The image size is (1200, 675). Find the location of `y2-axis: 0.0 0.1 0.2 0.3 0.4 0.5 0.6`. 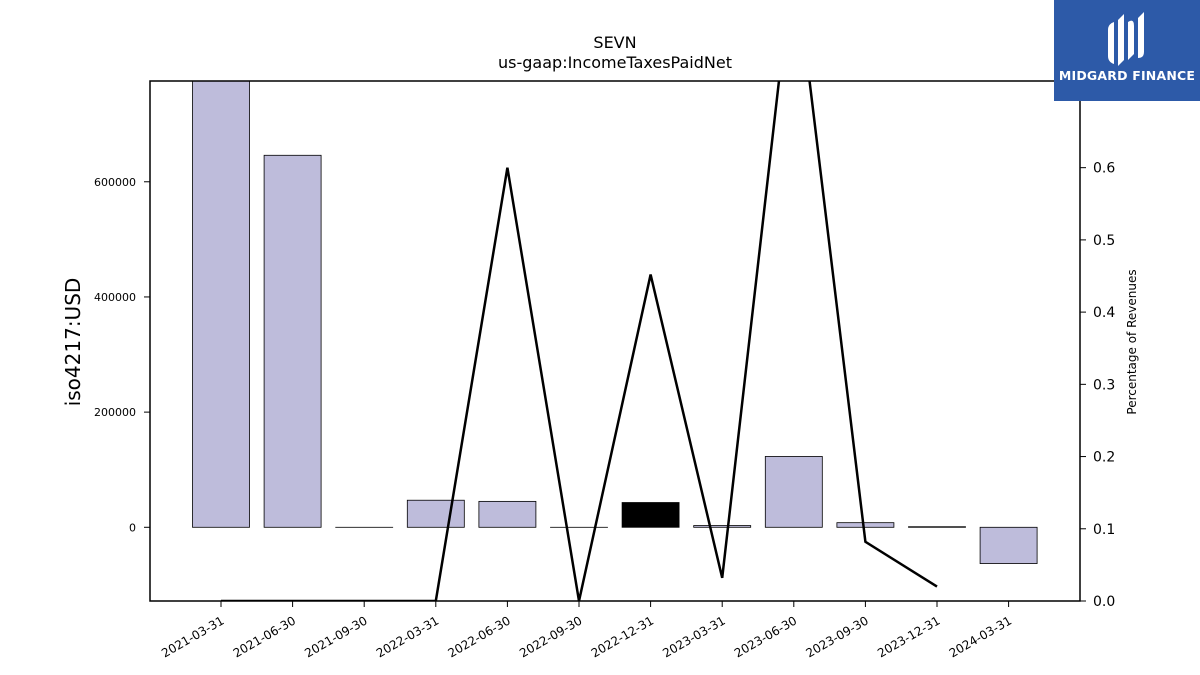

y2-axis: 0.0 0.1 0.2 0.3 0.4 0.5 0.6 is located at coordinates (1097, 385).